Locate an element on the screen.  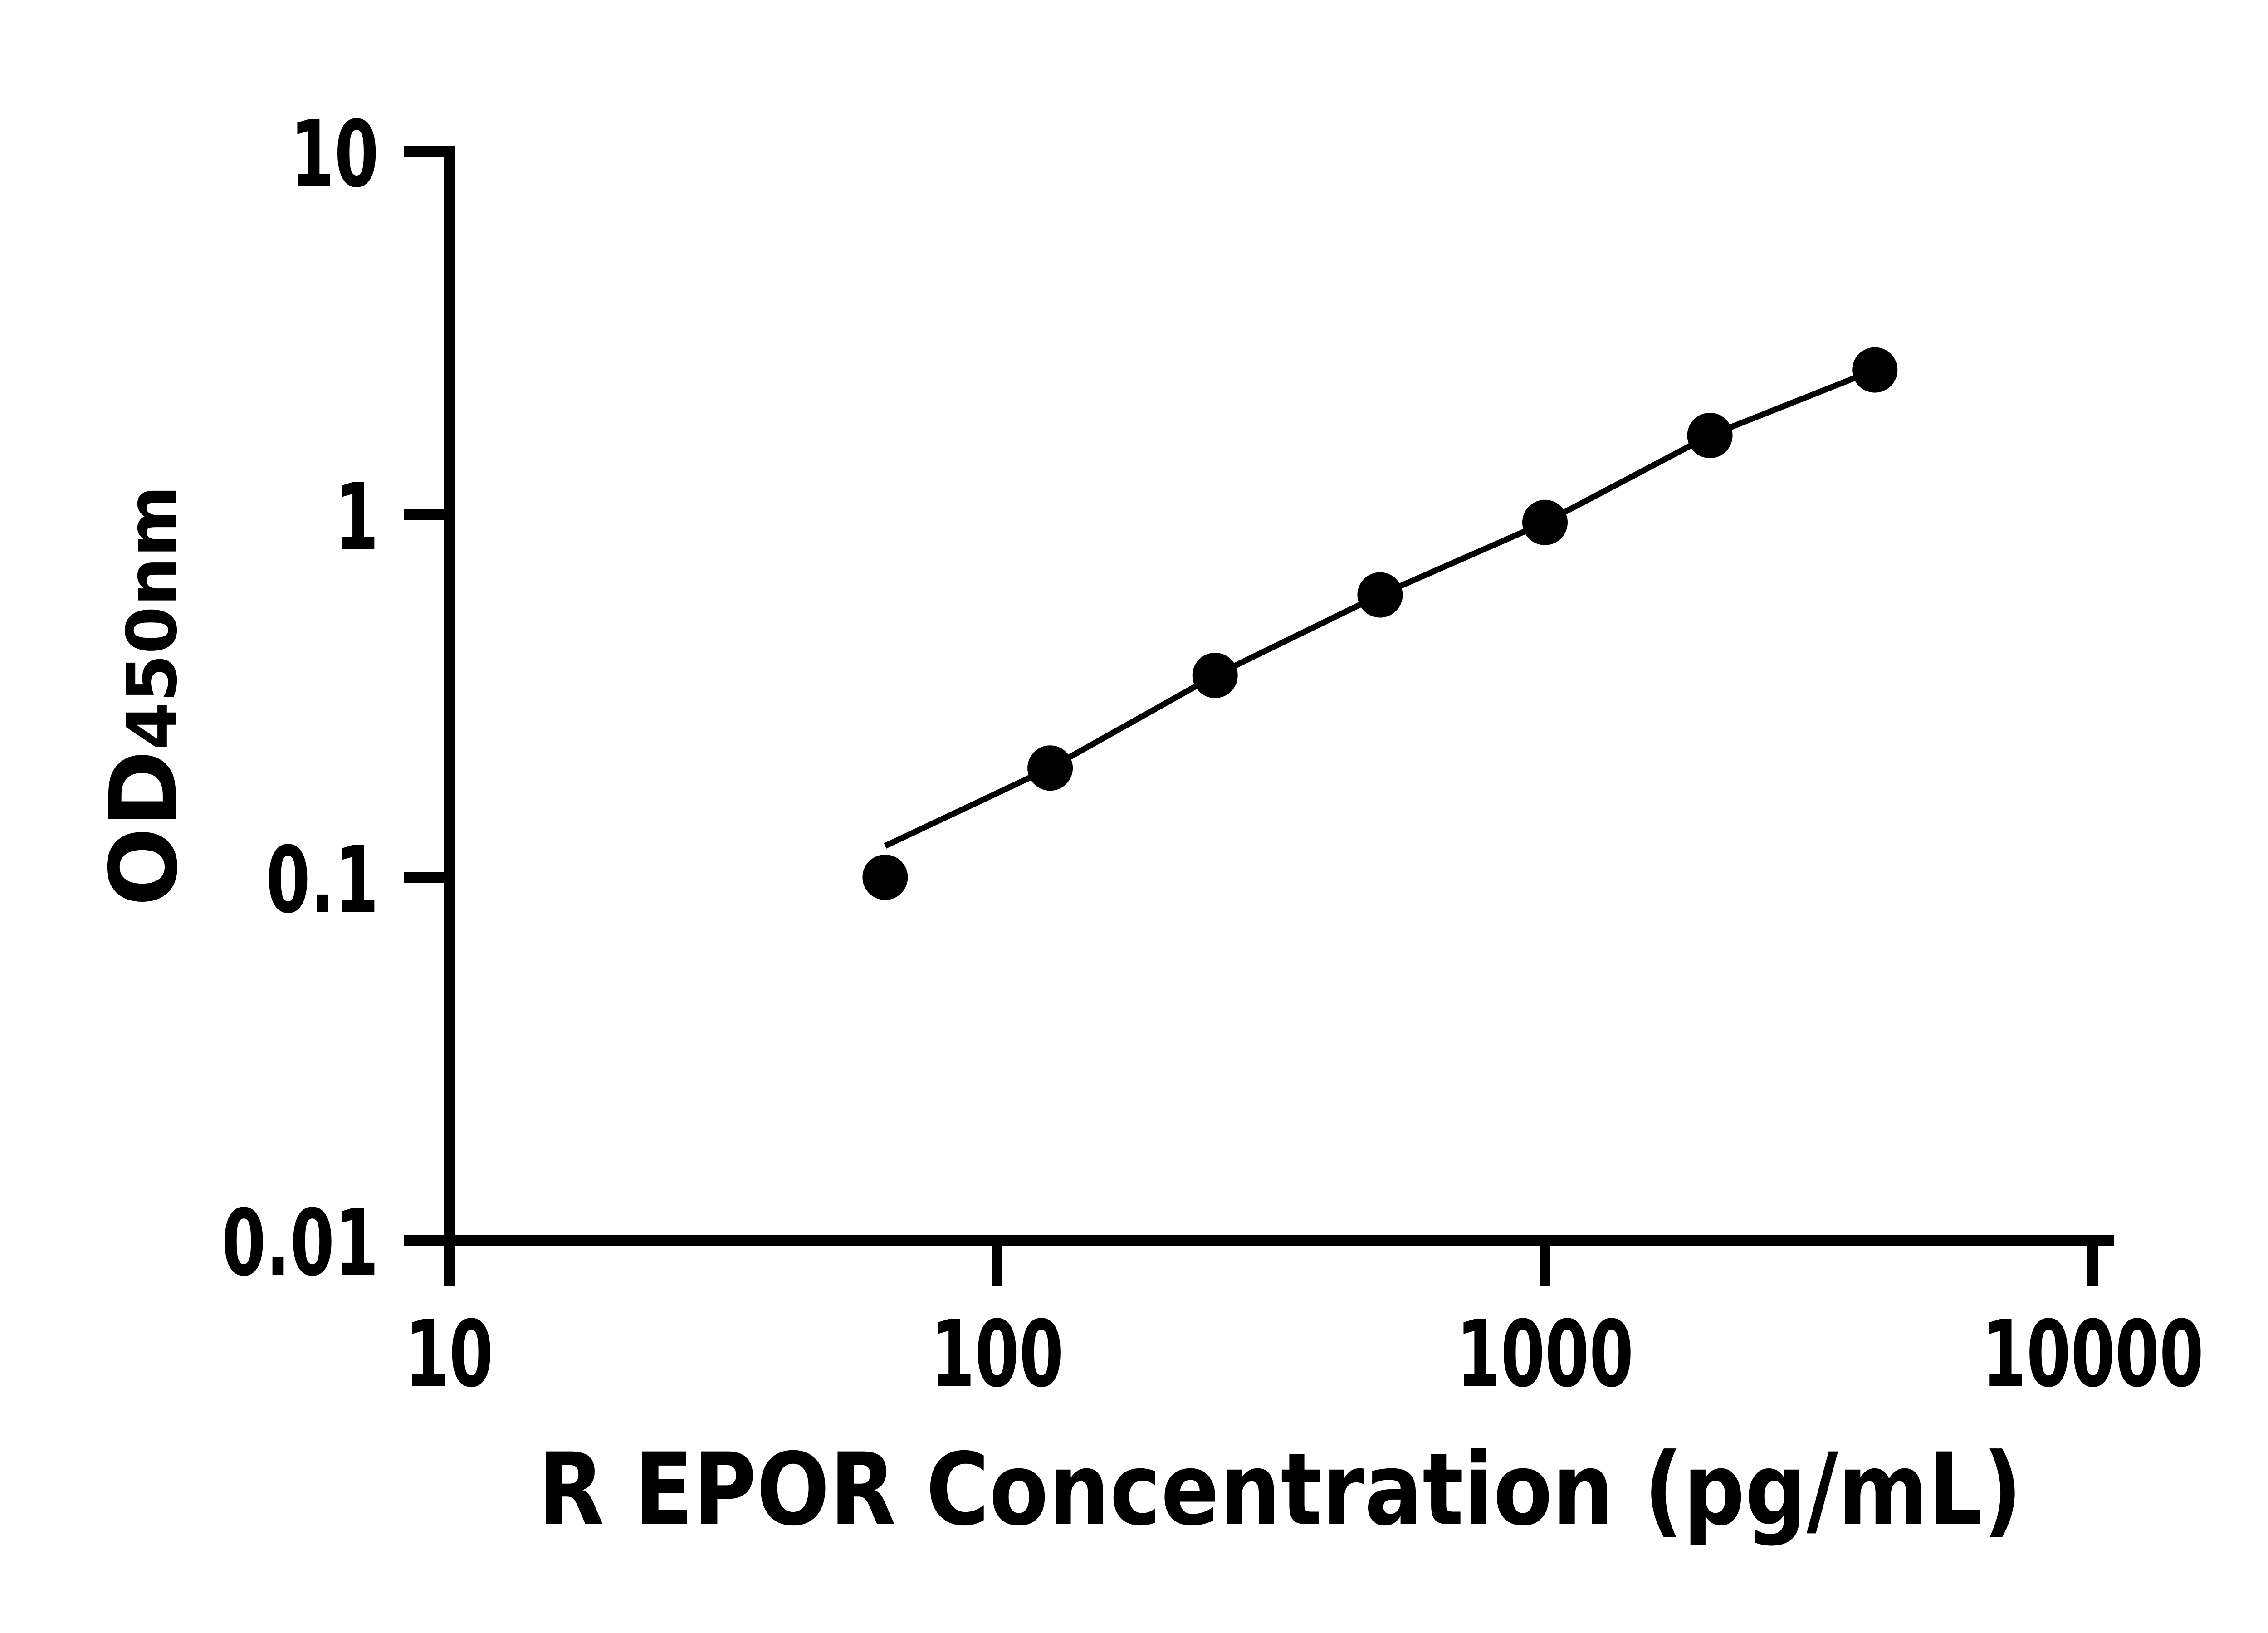
x-tick-label-100: 100 is located at coordinates (997, 1354).